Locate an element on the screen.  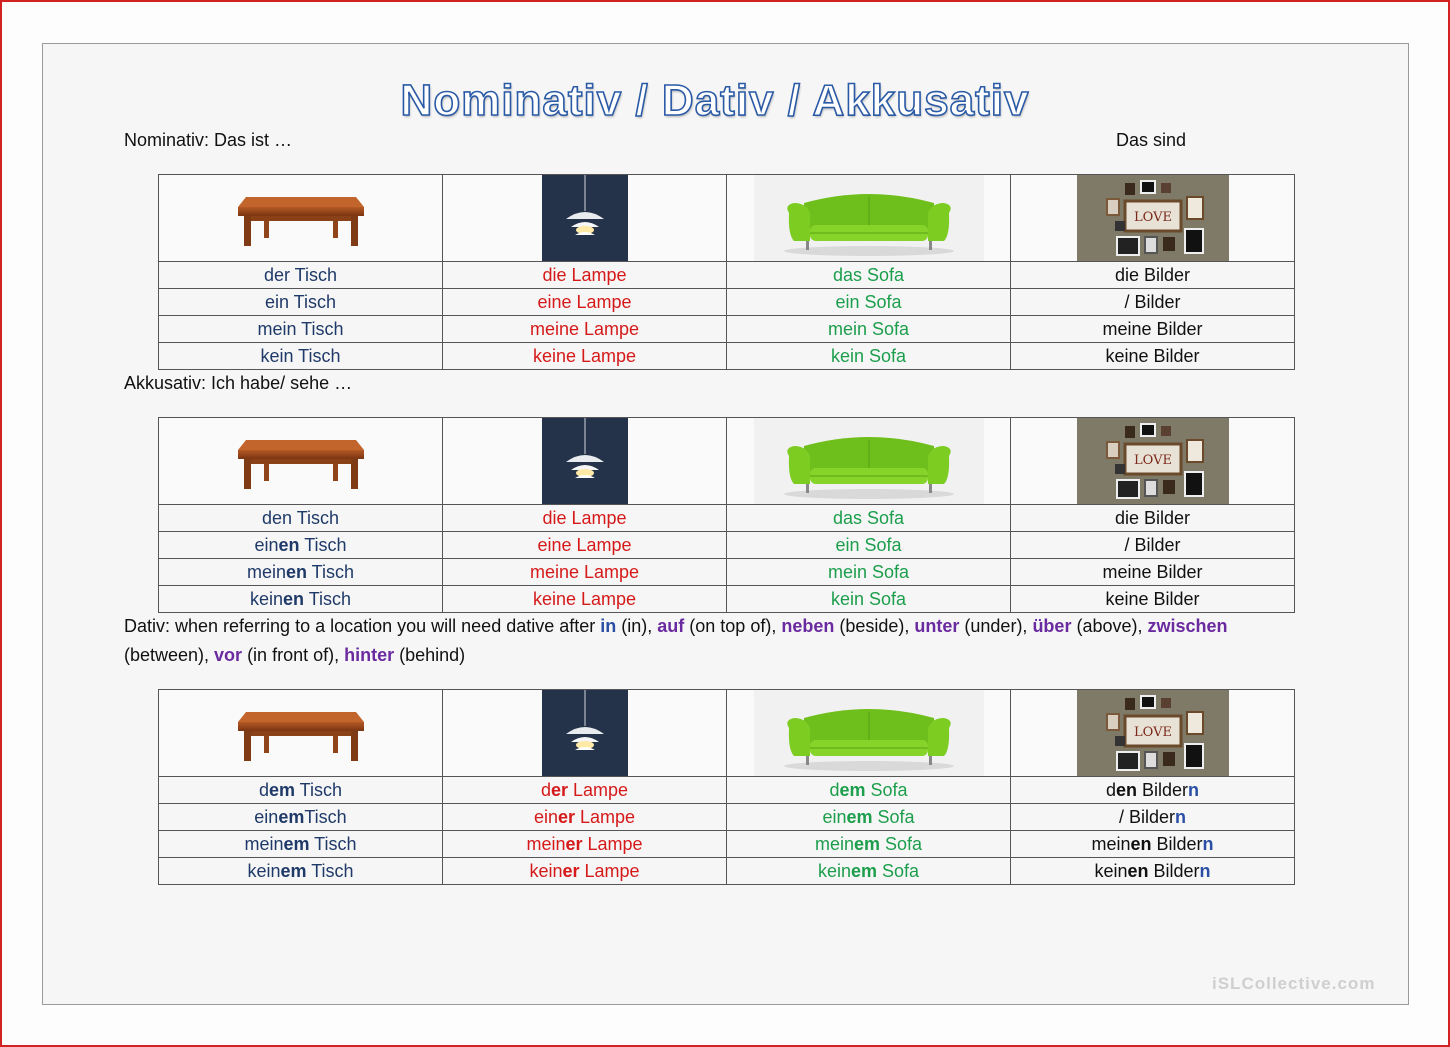
cell-bilder: den Bildern is located at coordinates (1152, 790).